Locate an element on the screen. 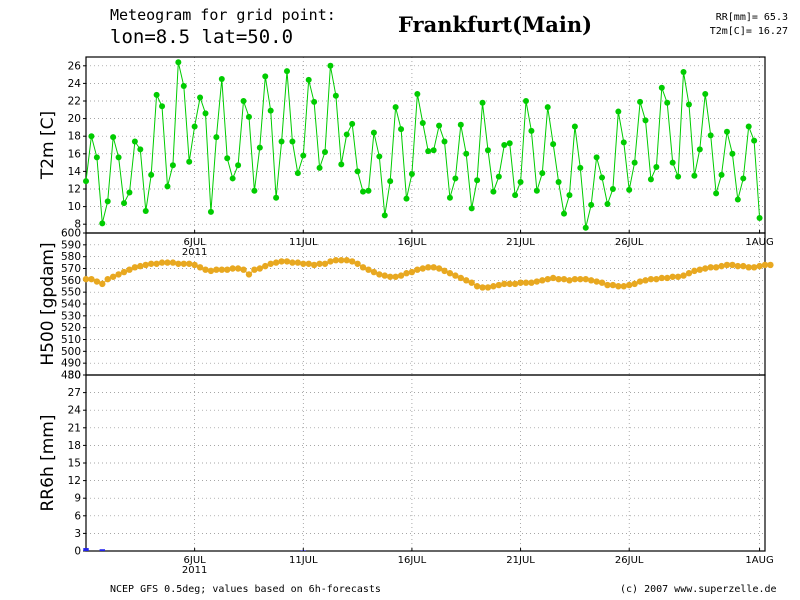  header-title: Meteogram for grid point: is located at coordinates (223, 15).